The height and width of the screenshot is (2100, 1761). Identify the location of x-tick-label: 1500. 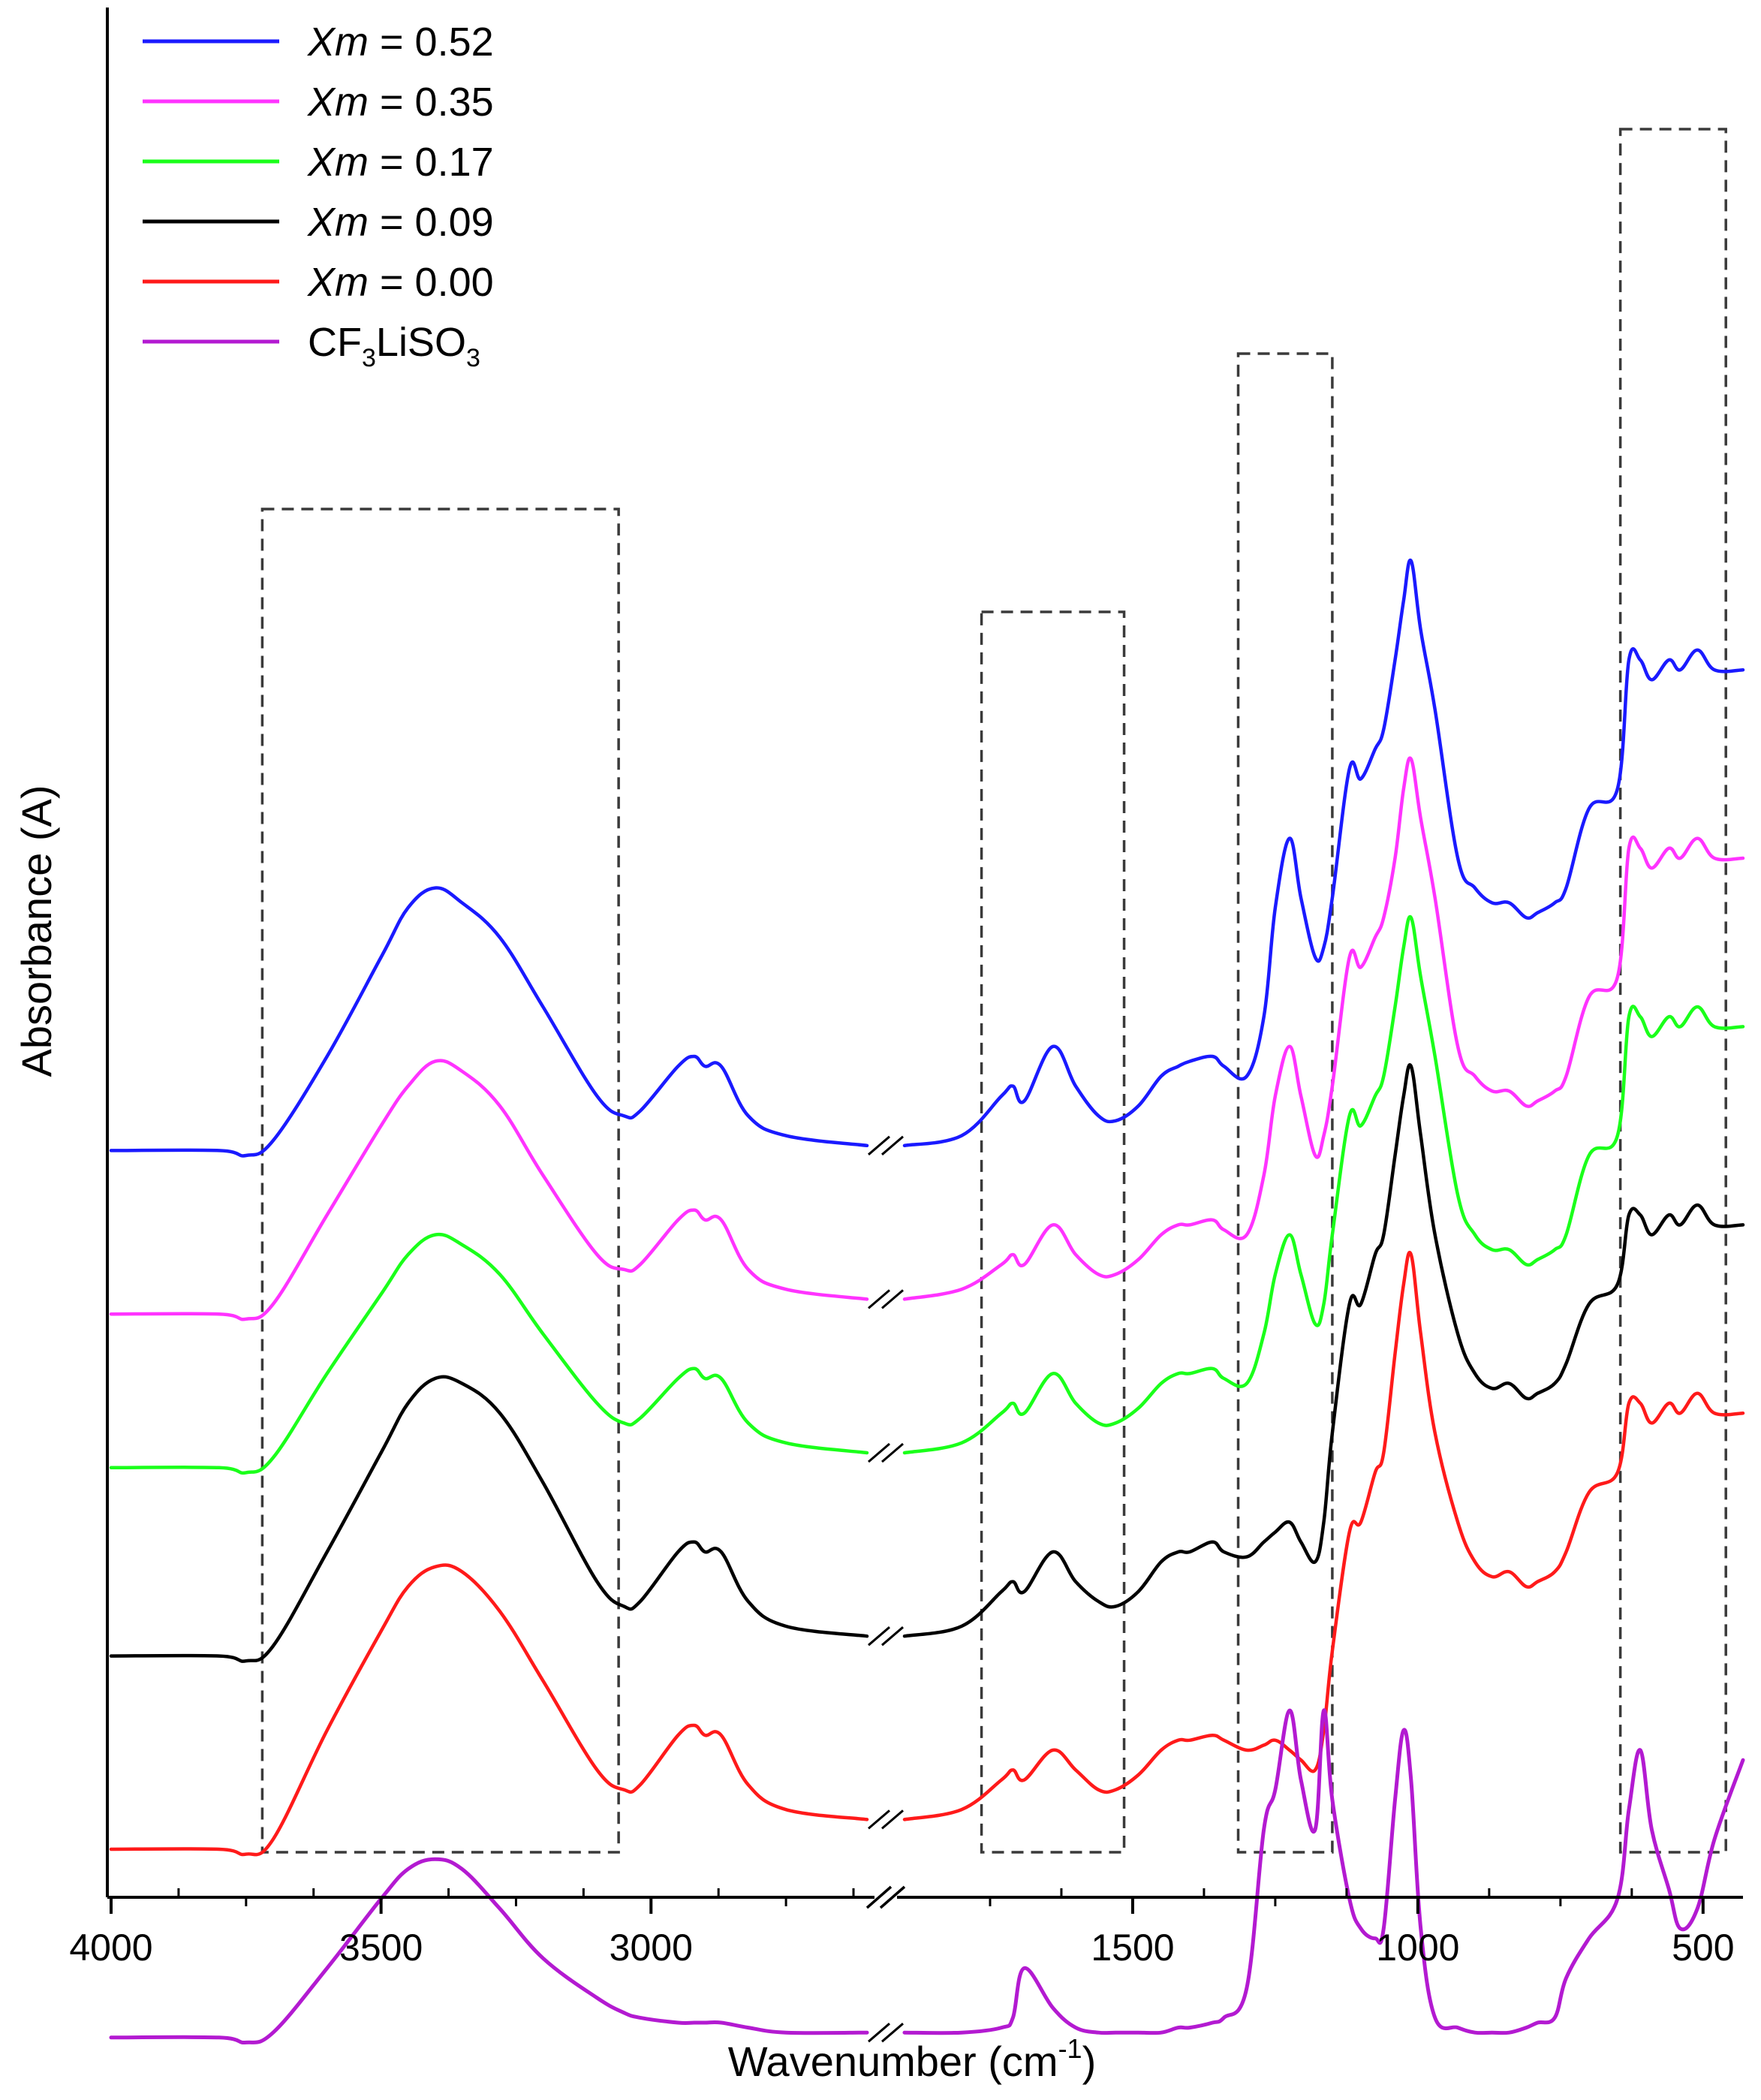
(1132, 1948).